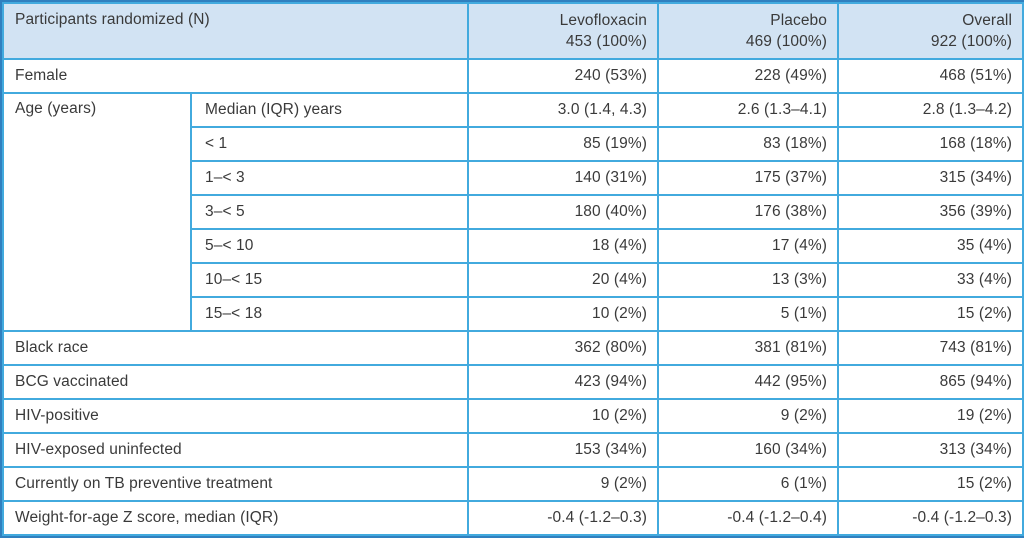  I want to click on cell-value: 315 (34%), so click(930, 178).